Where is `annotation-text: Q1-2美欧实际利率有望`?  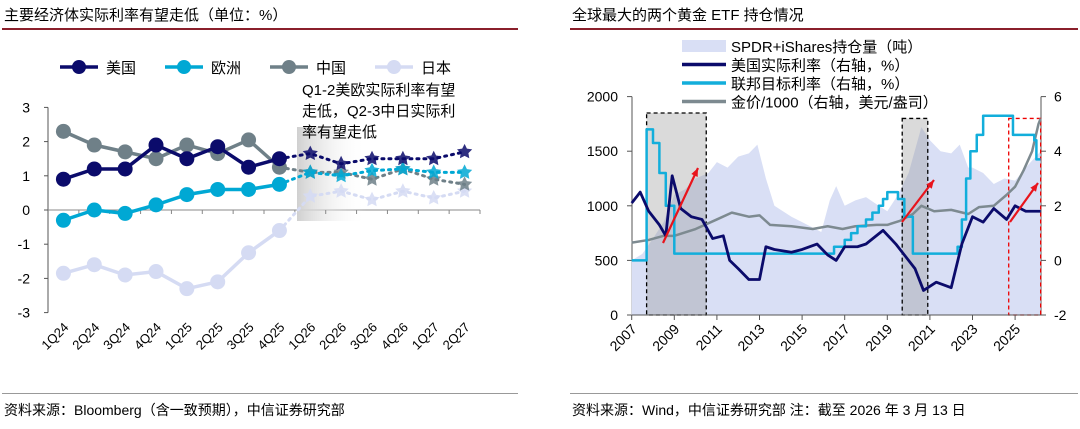
annotation-text: Q1-2美欧实际利率有望 is located at coordinates (378, 90).